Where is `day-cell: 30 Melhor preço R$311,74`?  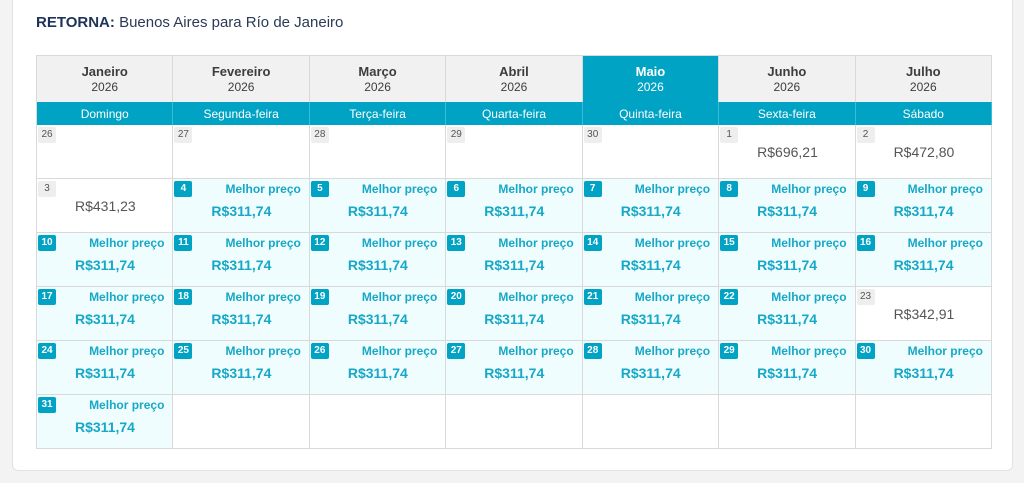
day-cell: 30 Melhor preço R$311,74 is located at coordinates (923, 368).